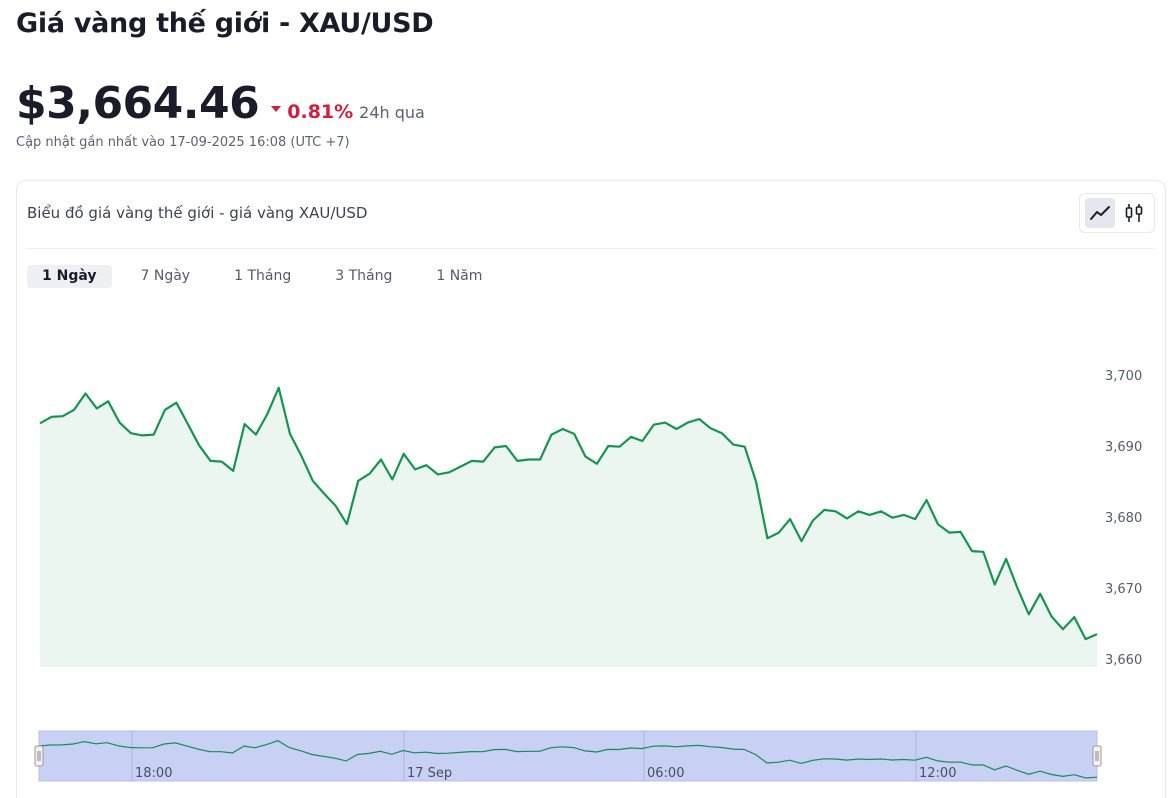 This screenshot has height=798, width=1172. What do you see at coordinates (459, 276) in the screenshot?
I see `tab-1-year: 1 Năm` at bounding box center [459, 276].